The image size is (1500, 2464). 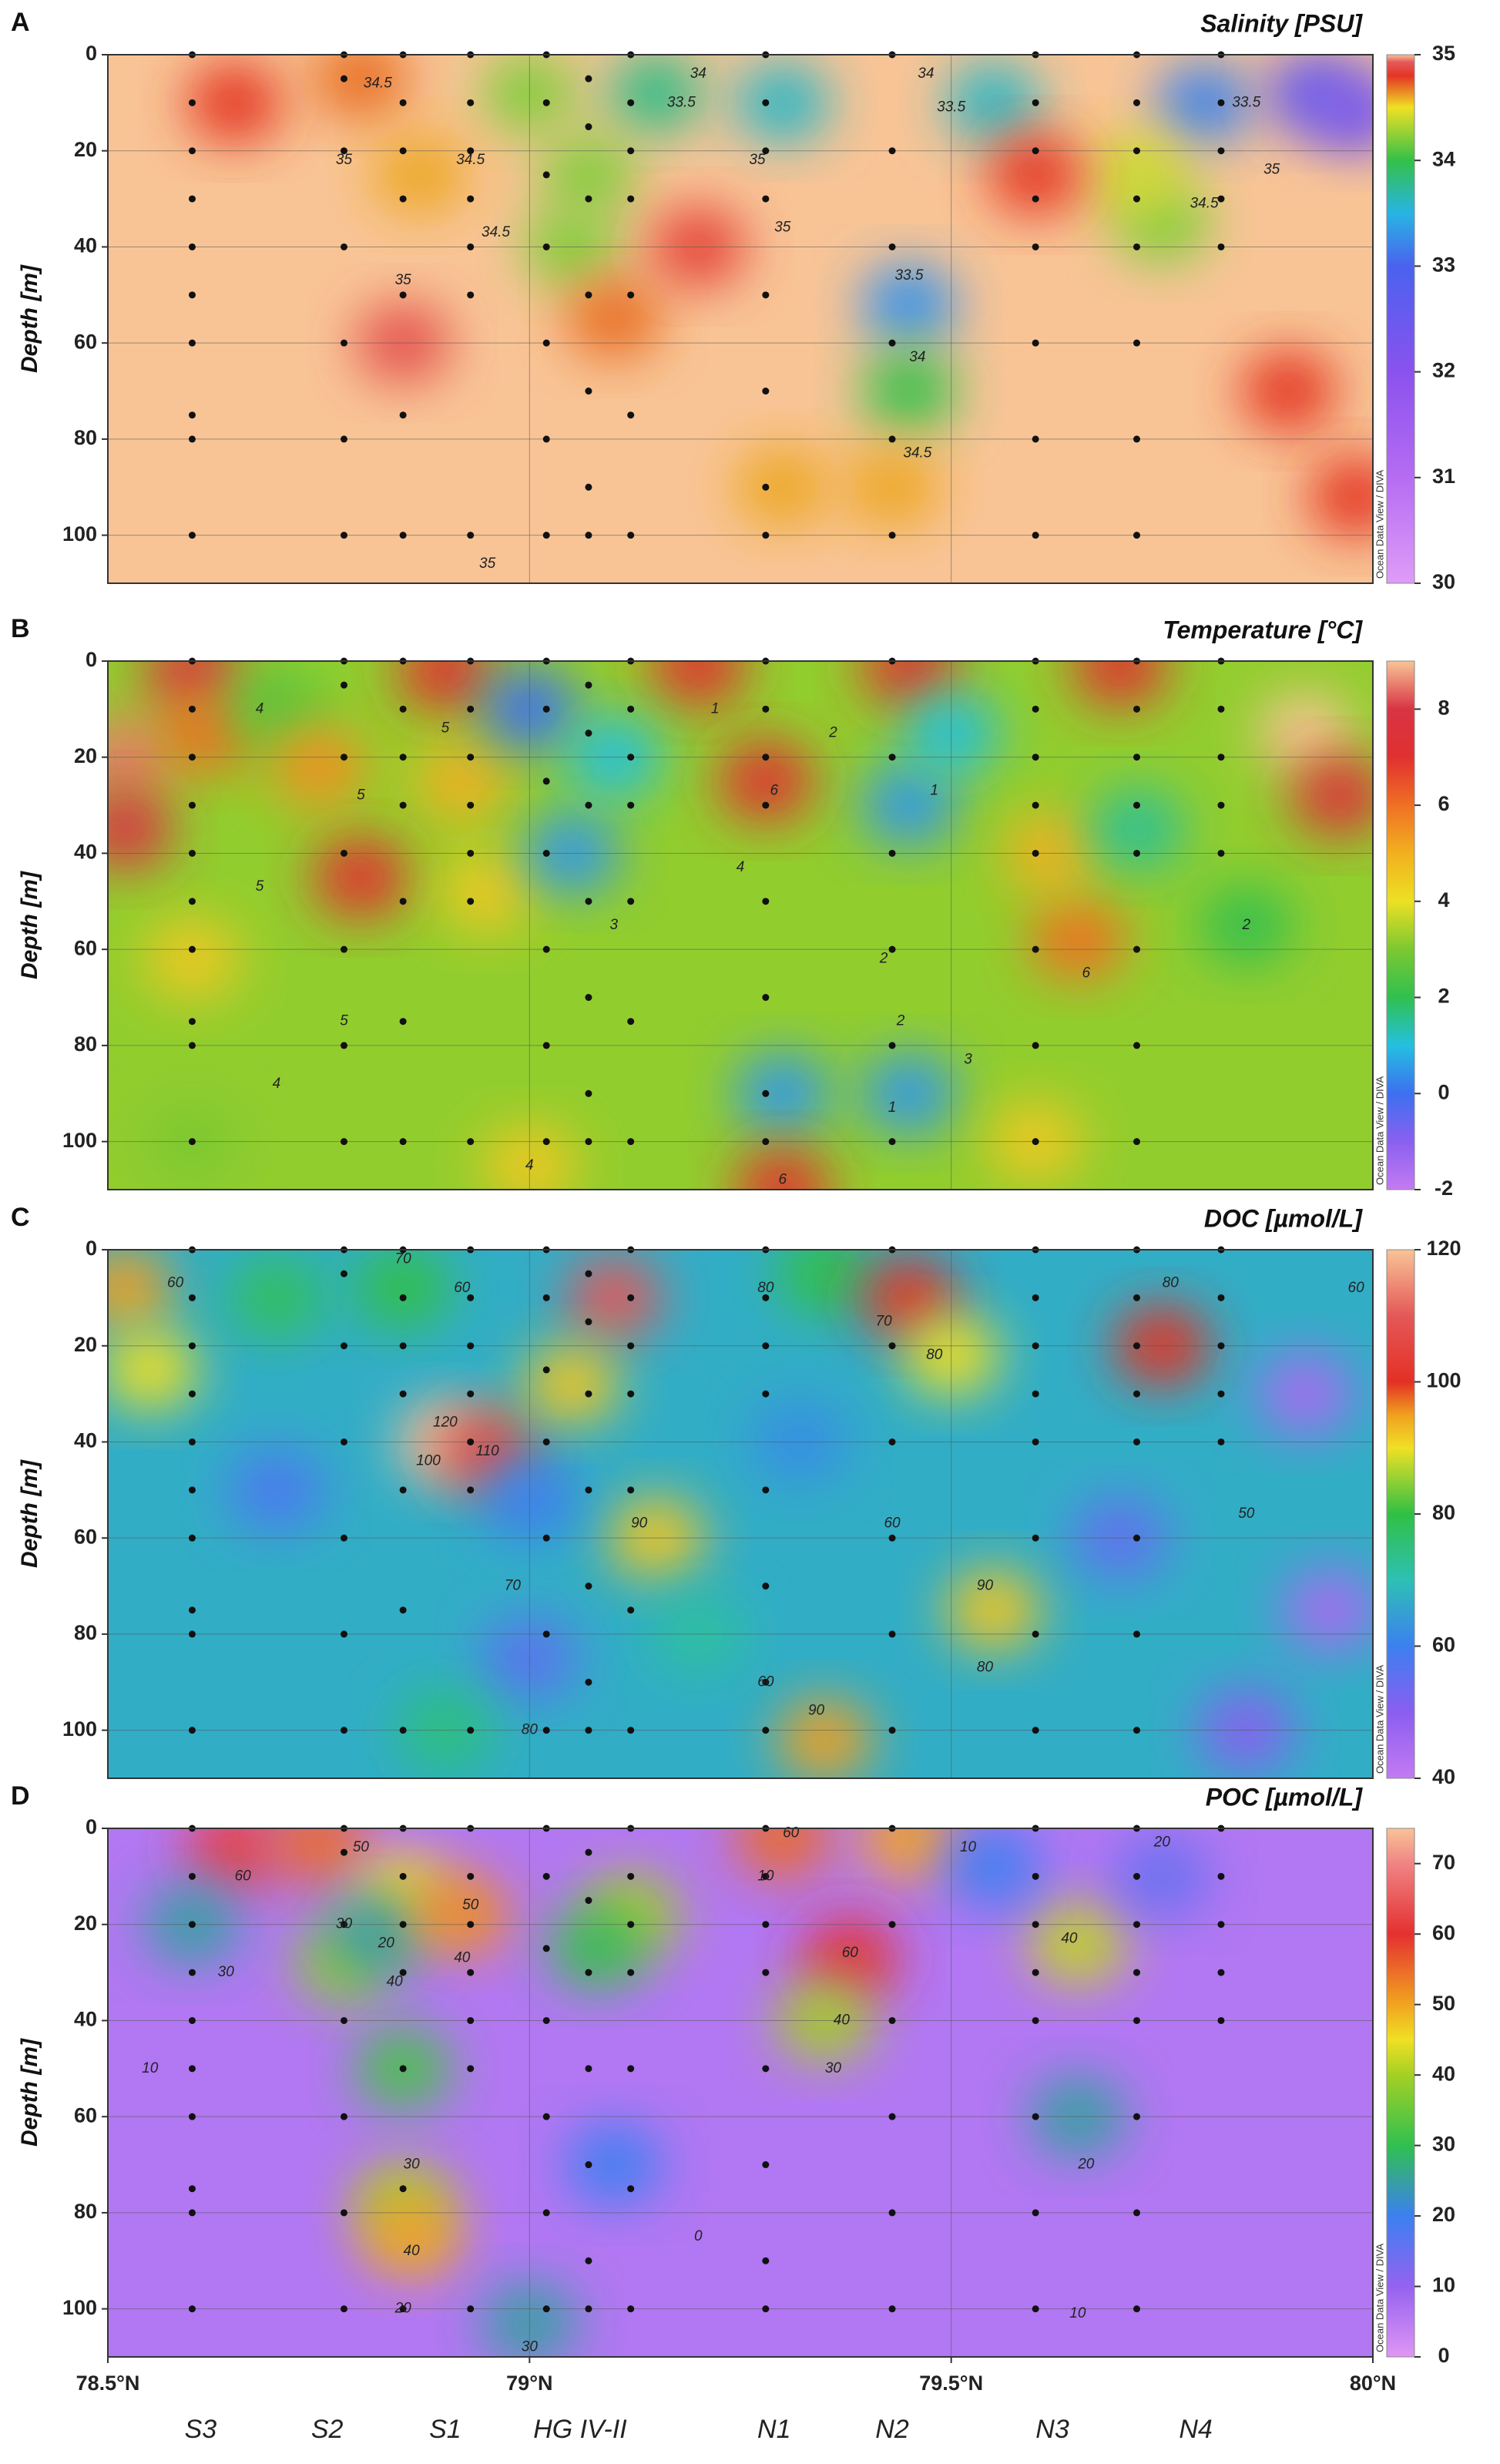 I want to click on y-tick-label: 20, so click(x=85, y=756).